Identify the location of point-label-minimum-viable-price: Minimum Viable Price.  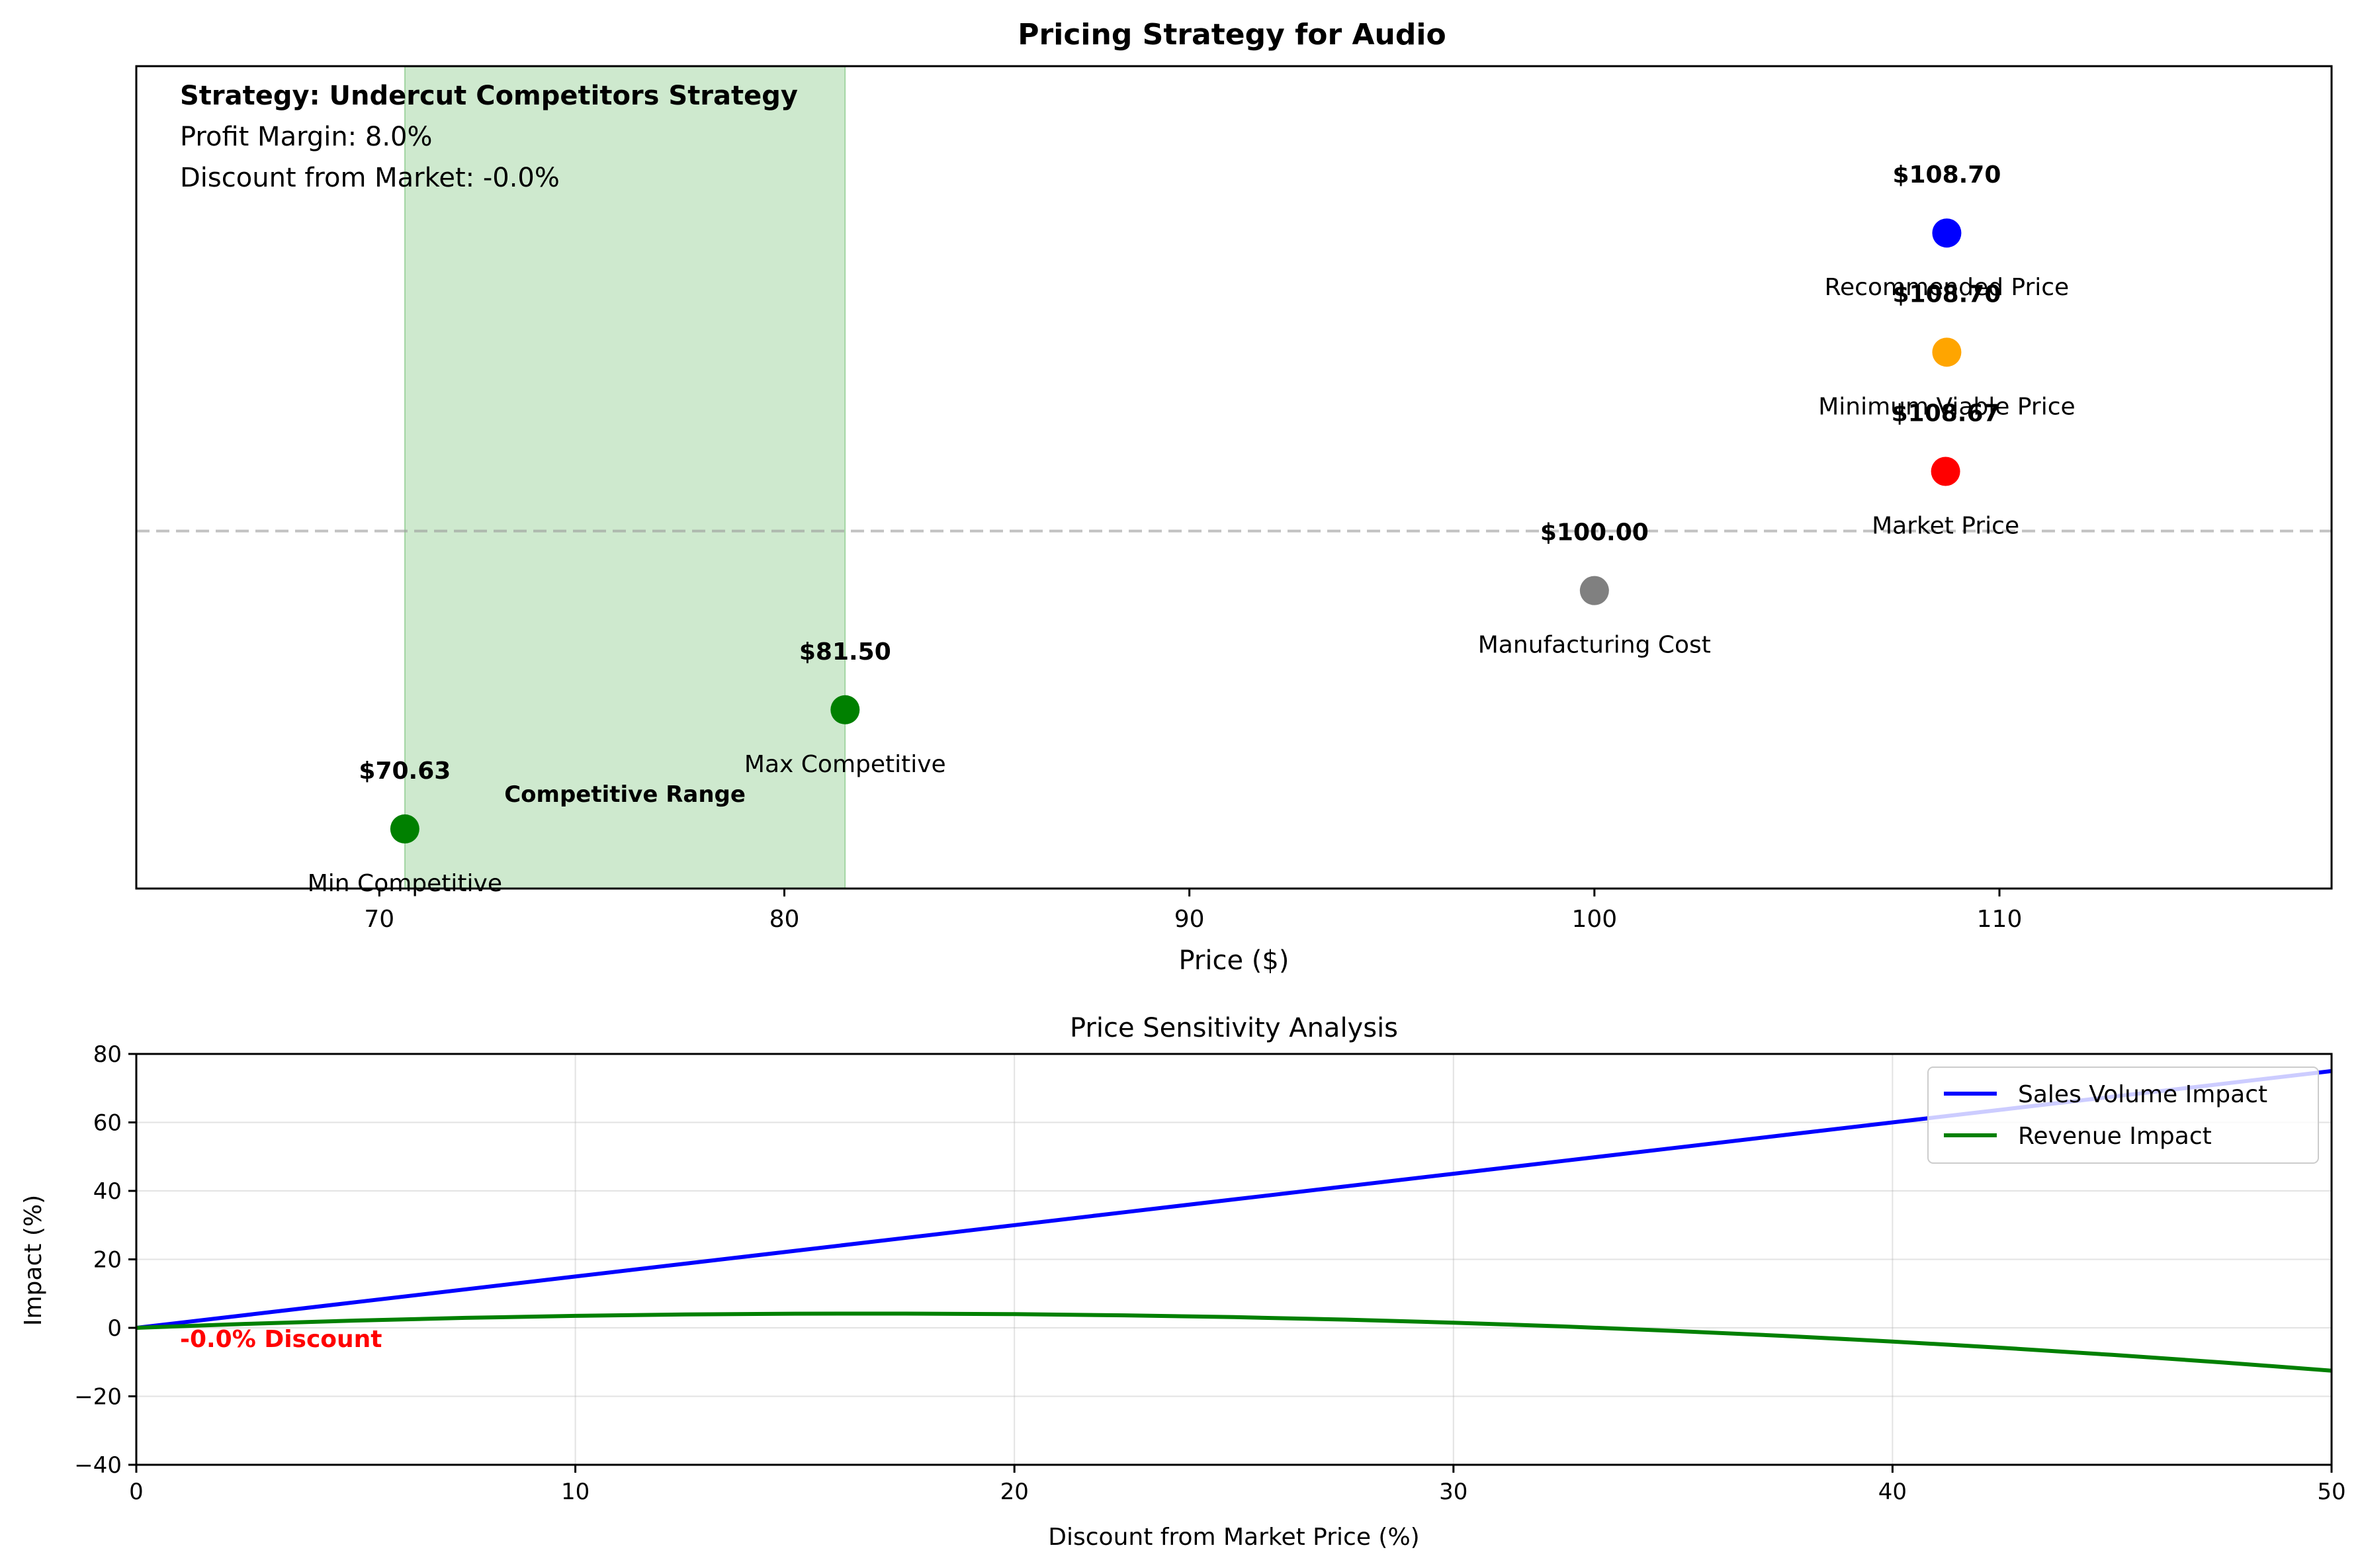
(1946, 406).